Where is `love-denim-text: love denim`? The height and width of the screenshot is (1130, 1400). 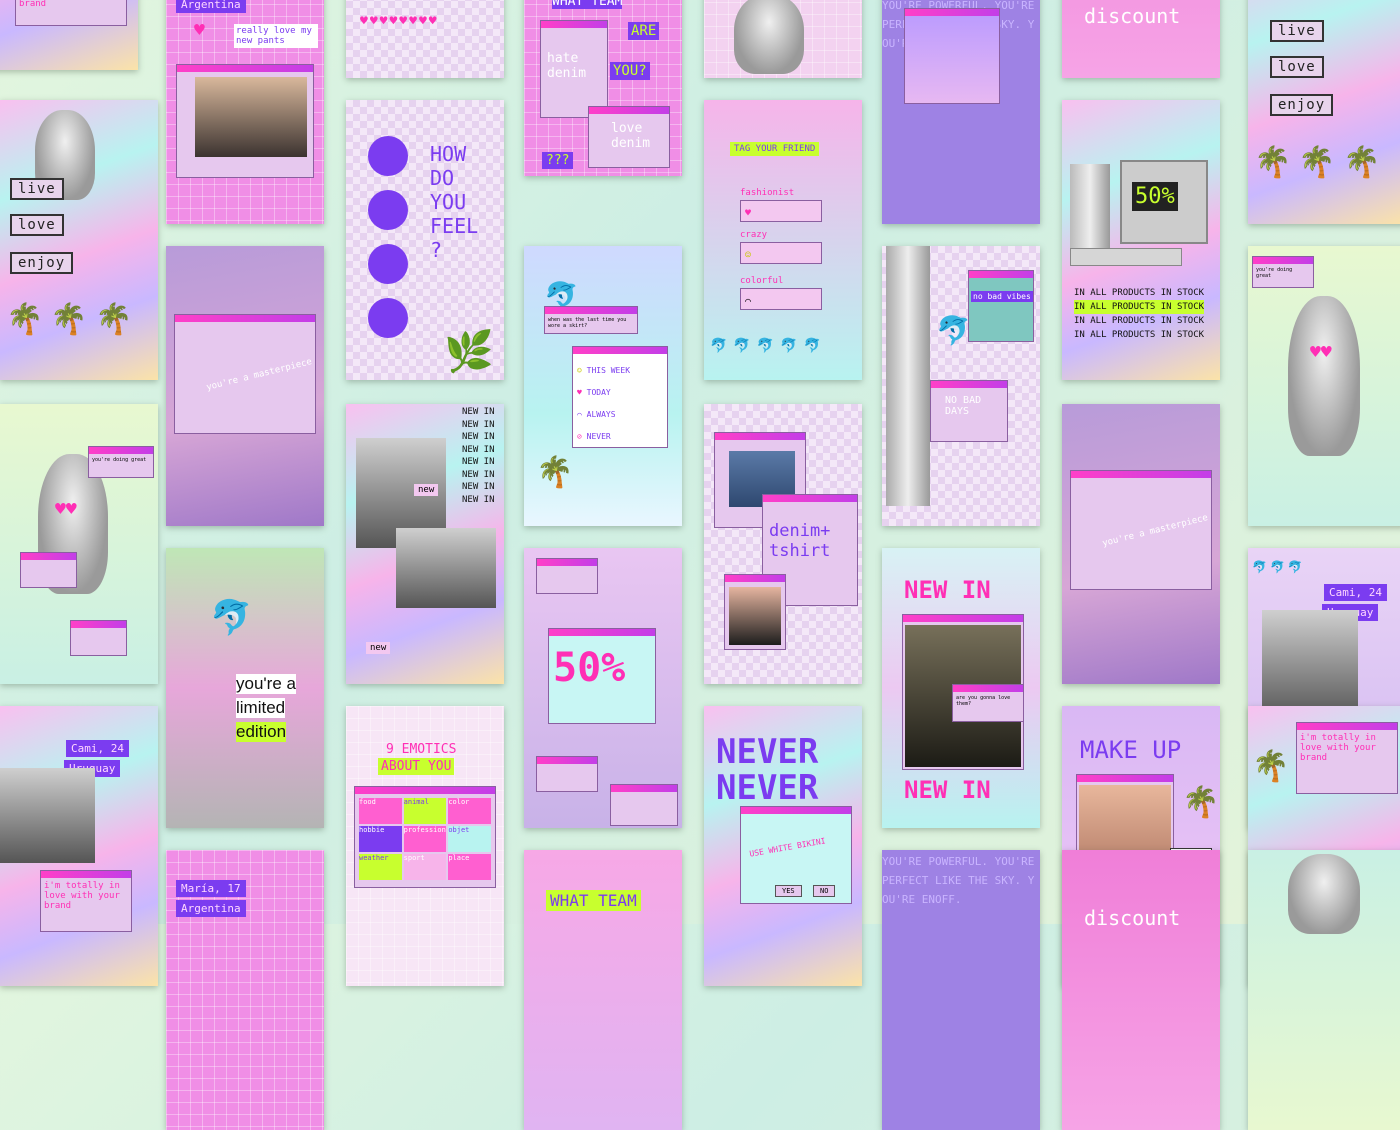 love-denim-text: love denim is located at coordinates (631, 136).